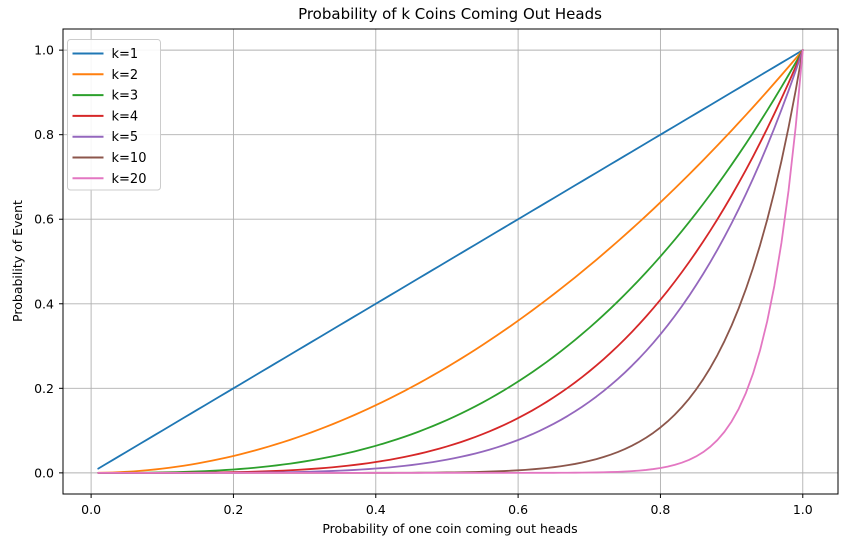  Describe the element at coordinates (129, 179) in the screenshot. I see `legend-label: k=20` at that location.